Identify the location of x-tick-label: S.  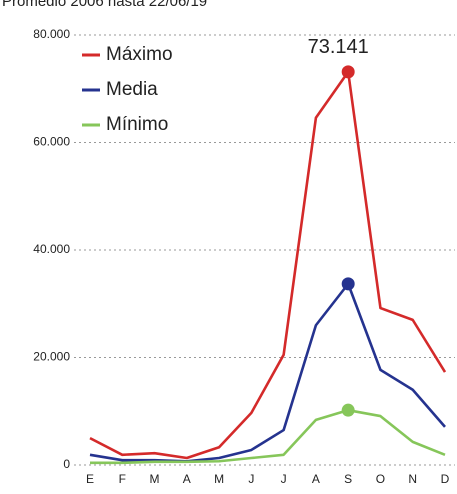
(348, 479).